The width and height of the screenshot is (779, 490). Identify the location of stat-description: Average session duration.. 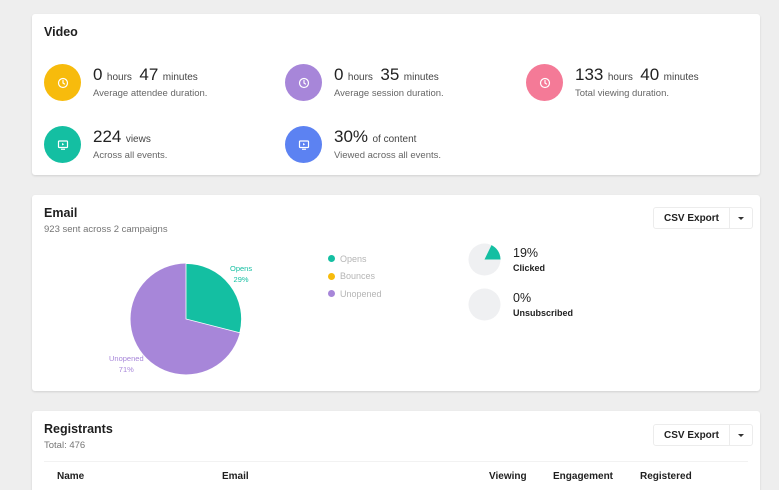
(389, 93).